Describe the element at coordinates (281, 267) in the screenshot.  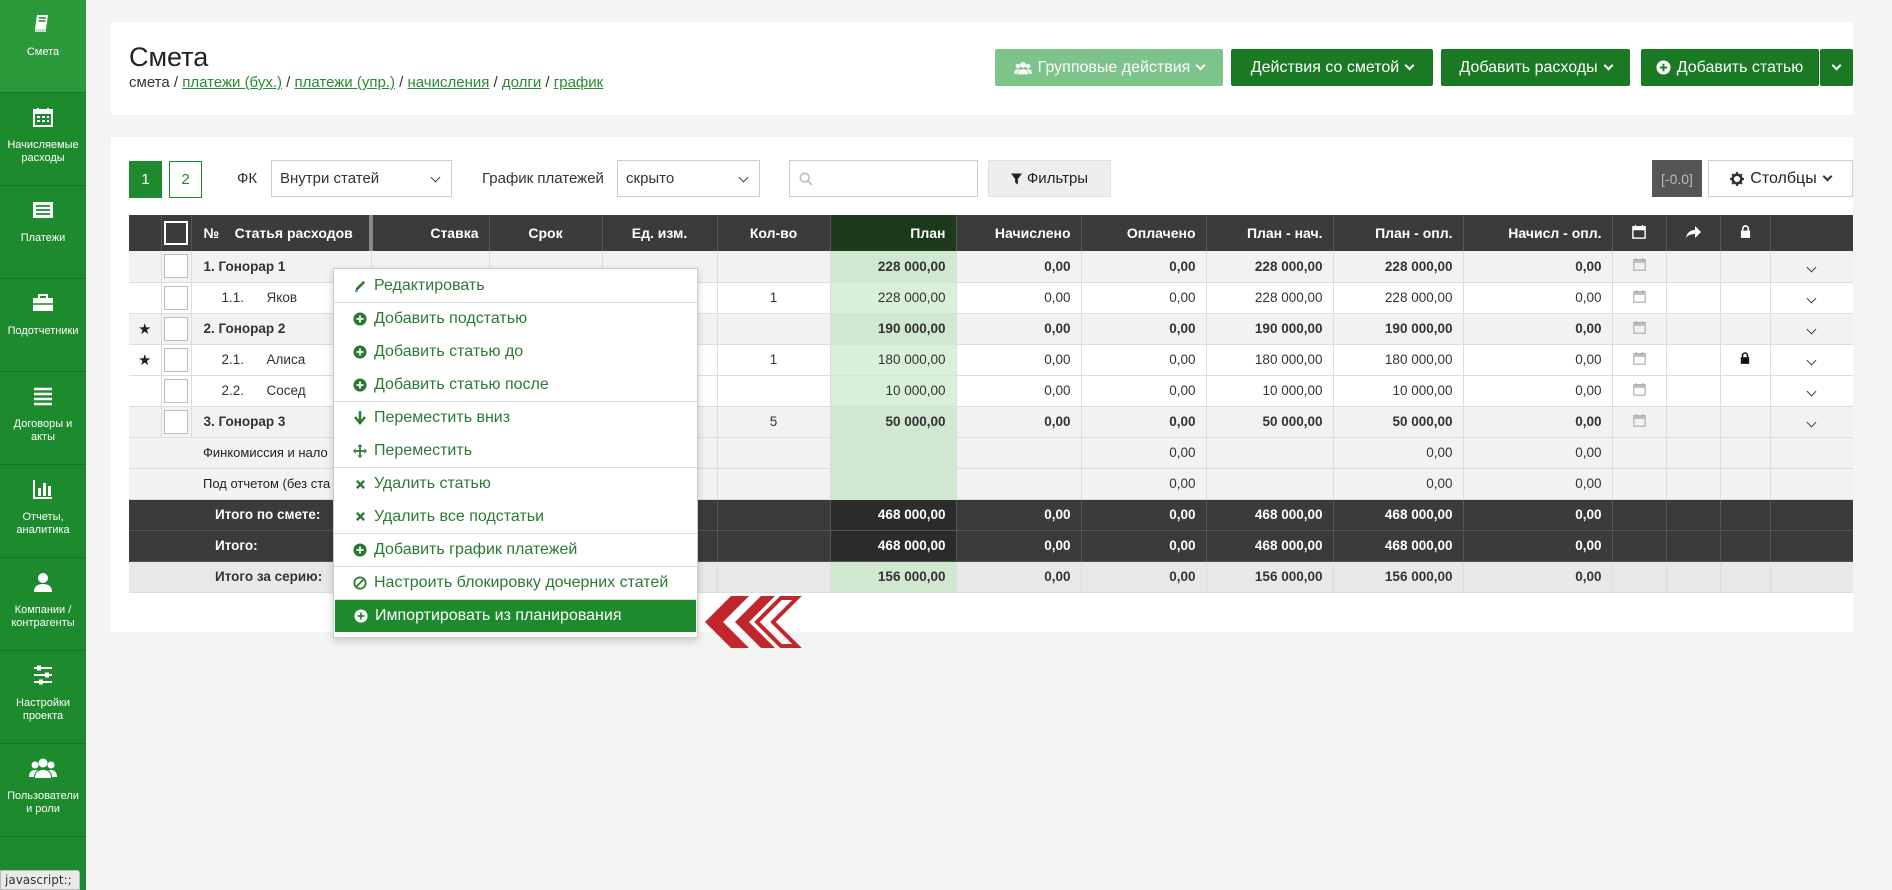
I see `item-name-cell: 1. Гонорар 1` at that location.